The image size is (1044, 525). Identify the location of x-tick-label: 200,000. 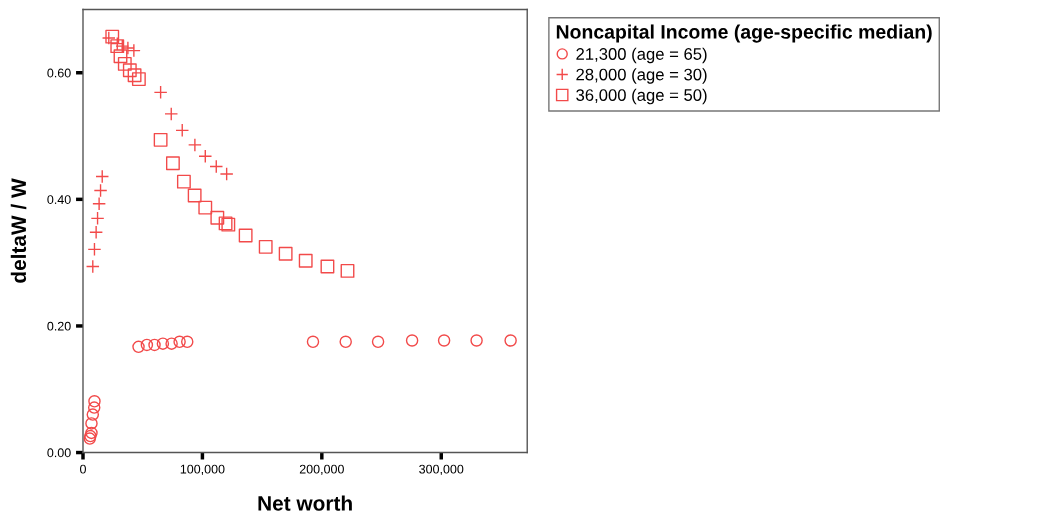
(321, 470).